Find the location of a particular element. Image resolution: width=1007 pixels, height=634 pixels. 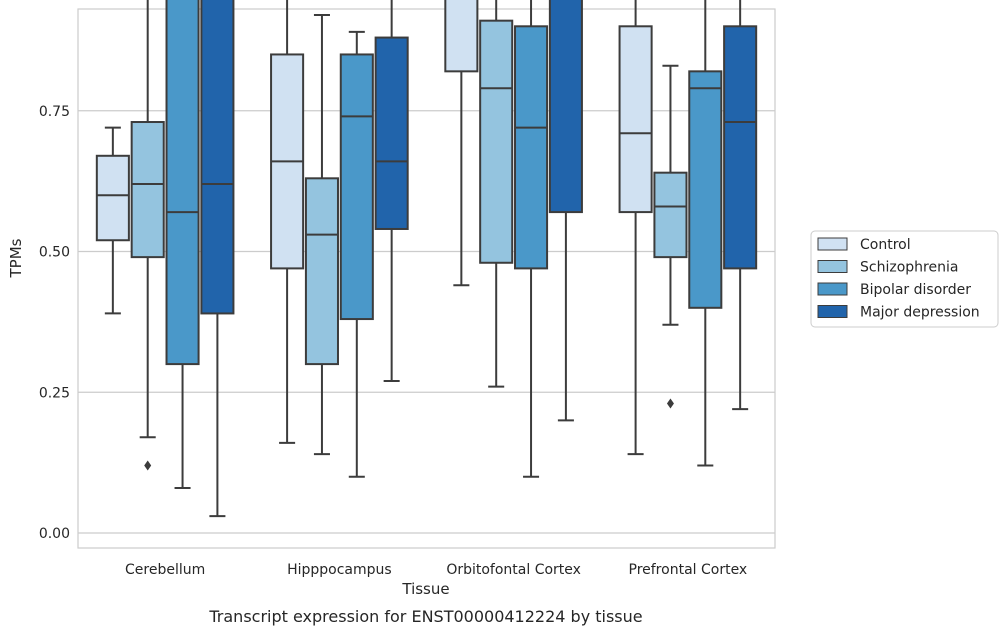

x-tick-label: Prefrontal Cortex is located at coordinates (688, 570).